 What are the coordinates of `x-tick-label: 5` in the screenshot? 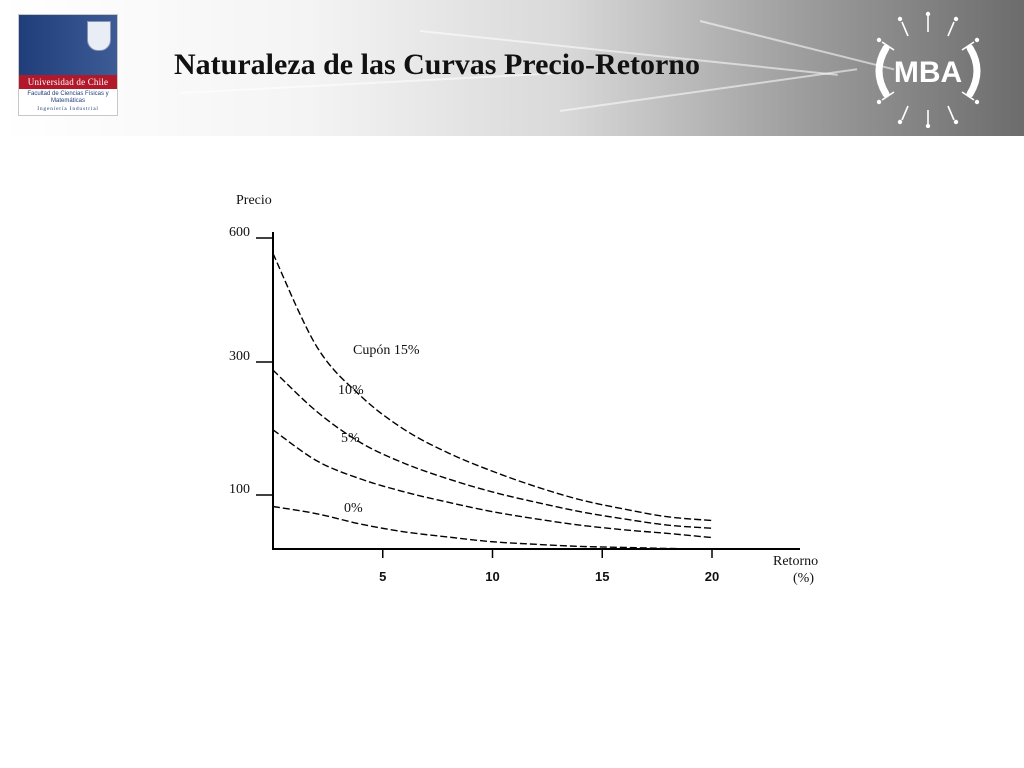 It's located at (382, 576).